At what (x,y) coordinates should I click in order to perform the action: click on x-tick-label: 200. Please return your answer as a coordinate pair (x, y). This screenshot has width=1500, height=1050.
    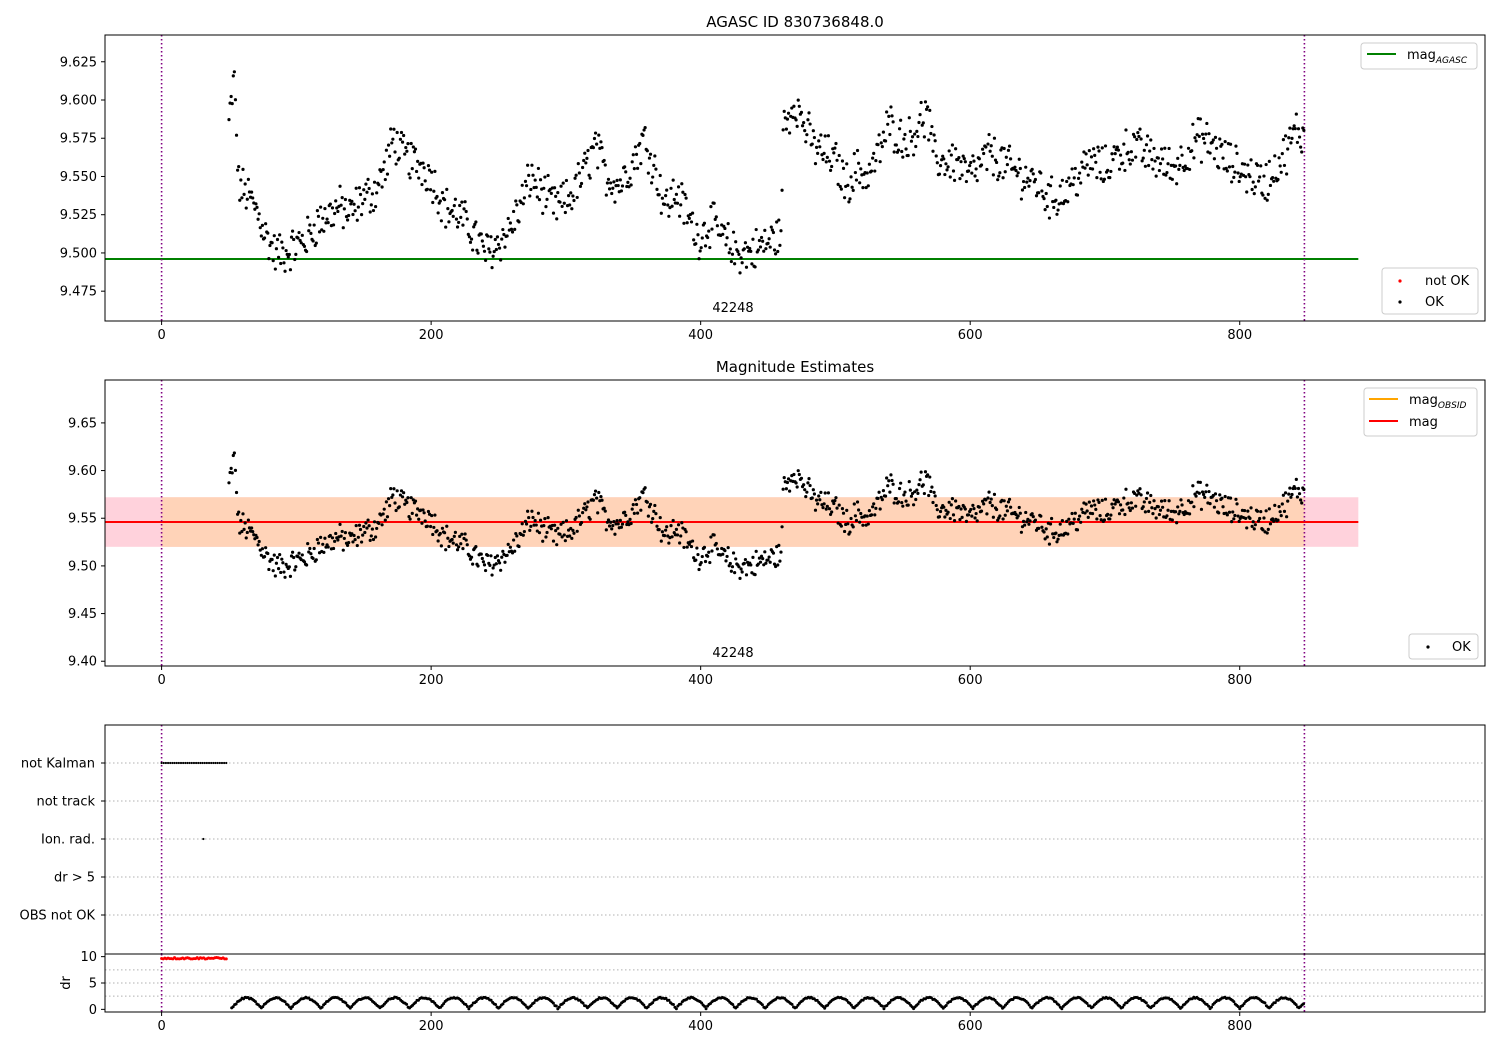
    Looking at the image, I should click on (431, 335).